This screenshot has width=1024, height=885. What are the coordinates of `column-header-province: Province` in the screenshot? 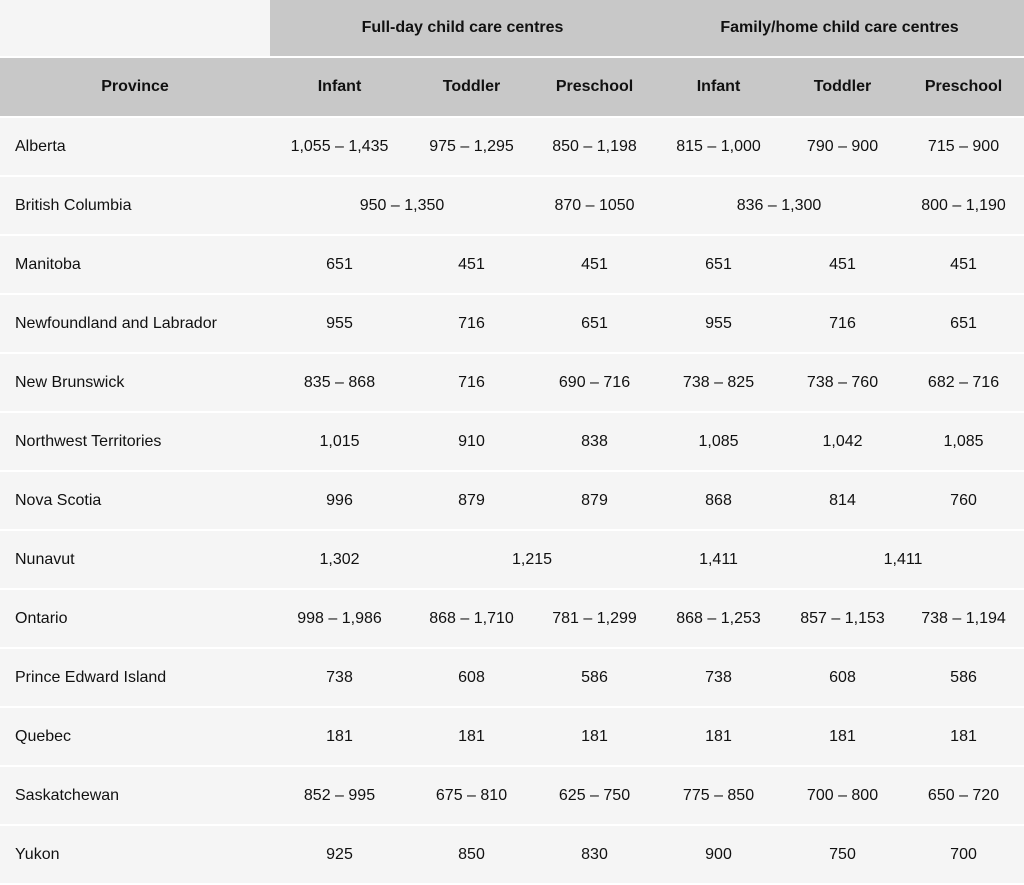 It's located at (135, 86).